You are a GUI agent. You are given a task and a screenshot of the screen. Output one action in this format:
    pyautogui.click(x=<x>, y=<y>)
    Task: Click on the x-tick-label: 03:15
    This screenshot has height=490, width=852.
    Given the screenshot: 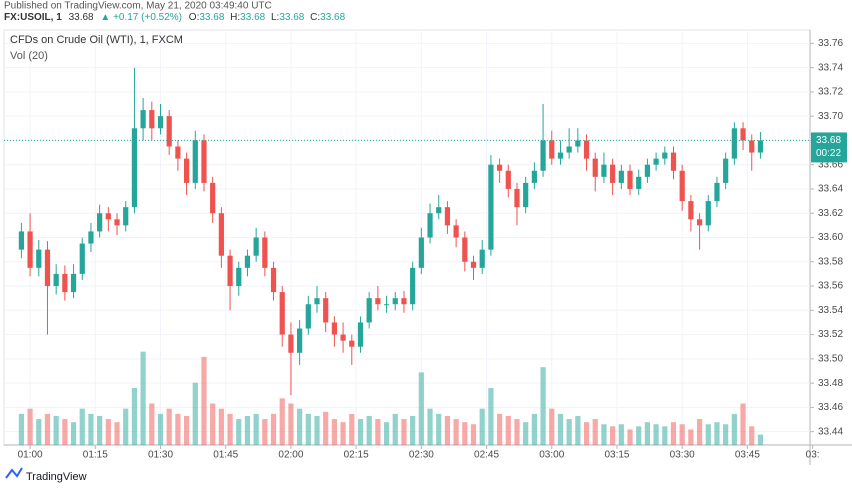 What is the action you would take?
    pyautogui.click(x=616, y=455)
    